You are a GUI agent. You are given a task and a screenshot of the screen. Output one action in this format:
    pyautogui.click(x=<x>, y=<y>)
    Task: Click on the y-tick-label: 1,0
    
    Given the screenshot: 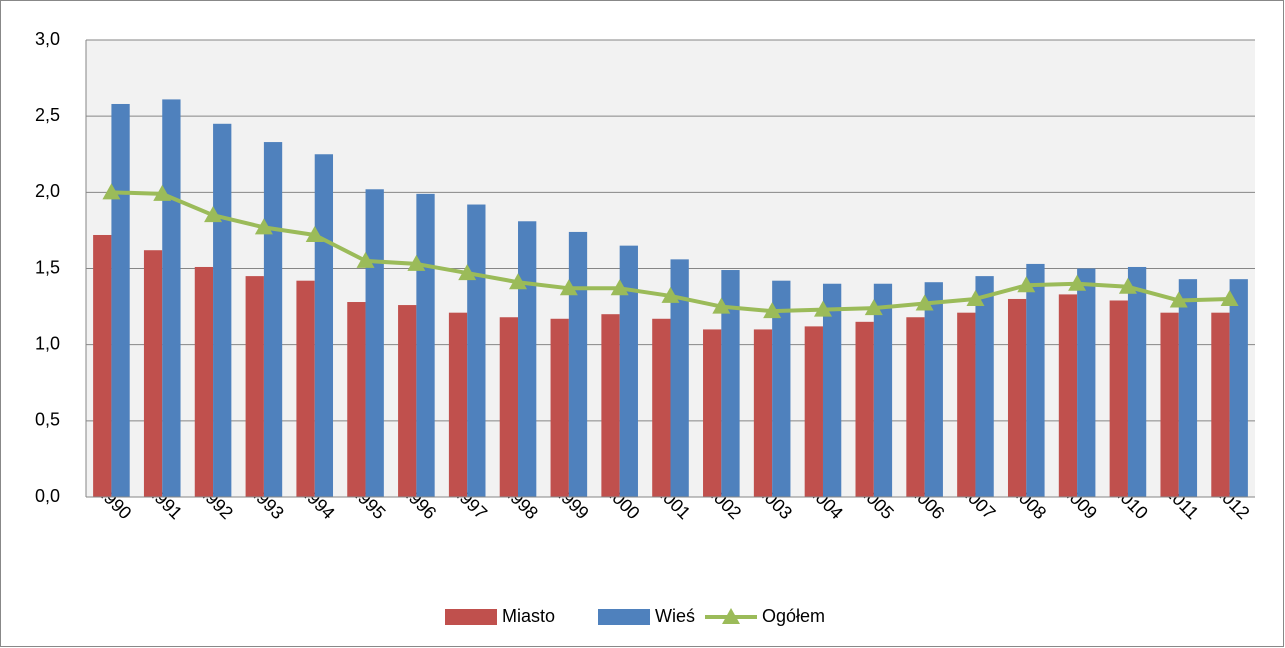 What is the action you would take?
    pyautogui.click(x=47, y=343)
    